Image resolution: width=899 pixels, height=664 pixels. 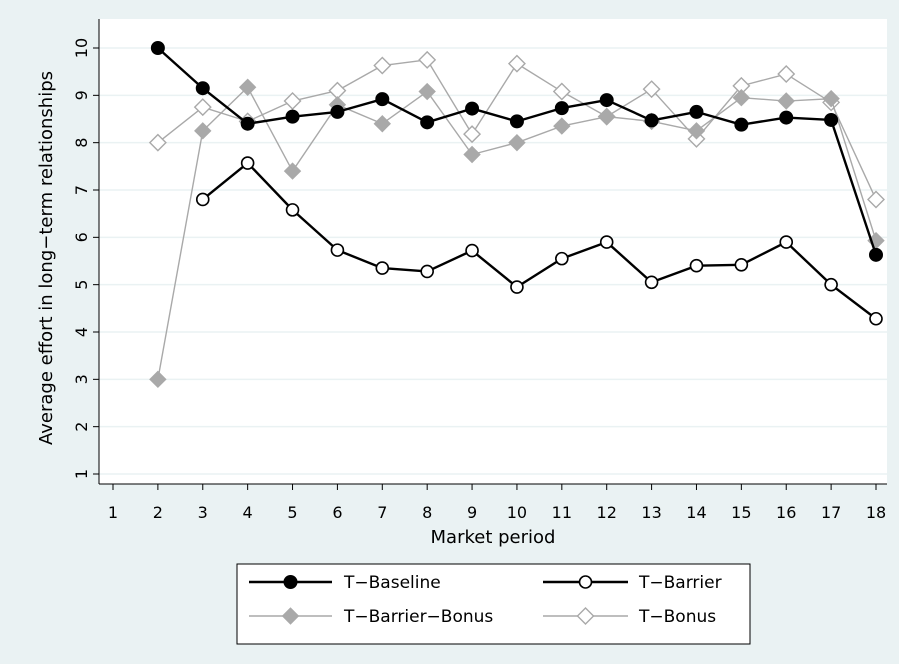 I want to click on y-tick-label-2: 2, so click(x=81, y=427).